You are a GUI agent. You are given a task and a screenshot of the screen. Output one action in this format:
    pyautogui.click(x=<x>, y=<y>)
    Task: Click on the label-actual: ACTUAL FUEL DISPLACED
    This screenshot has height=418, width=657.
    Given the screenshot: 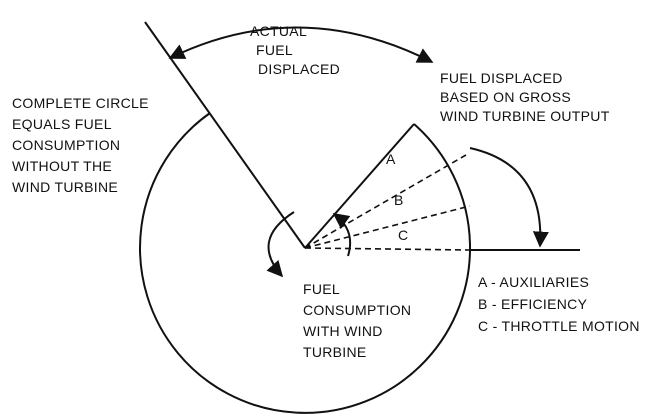 What is the action you would take?
    pyautogui.click(x=295, y=50)
    